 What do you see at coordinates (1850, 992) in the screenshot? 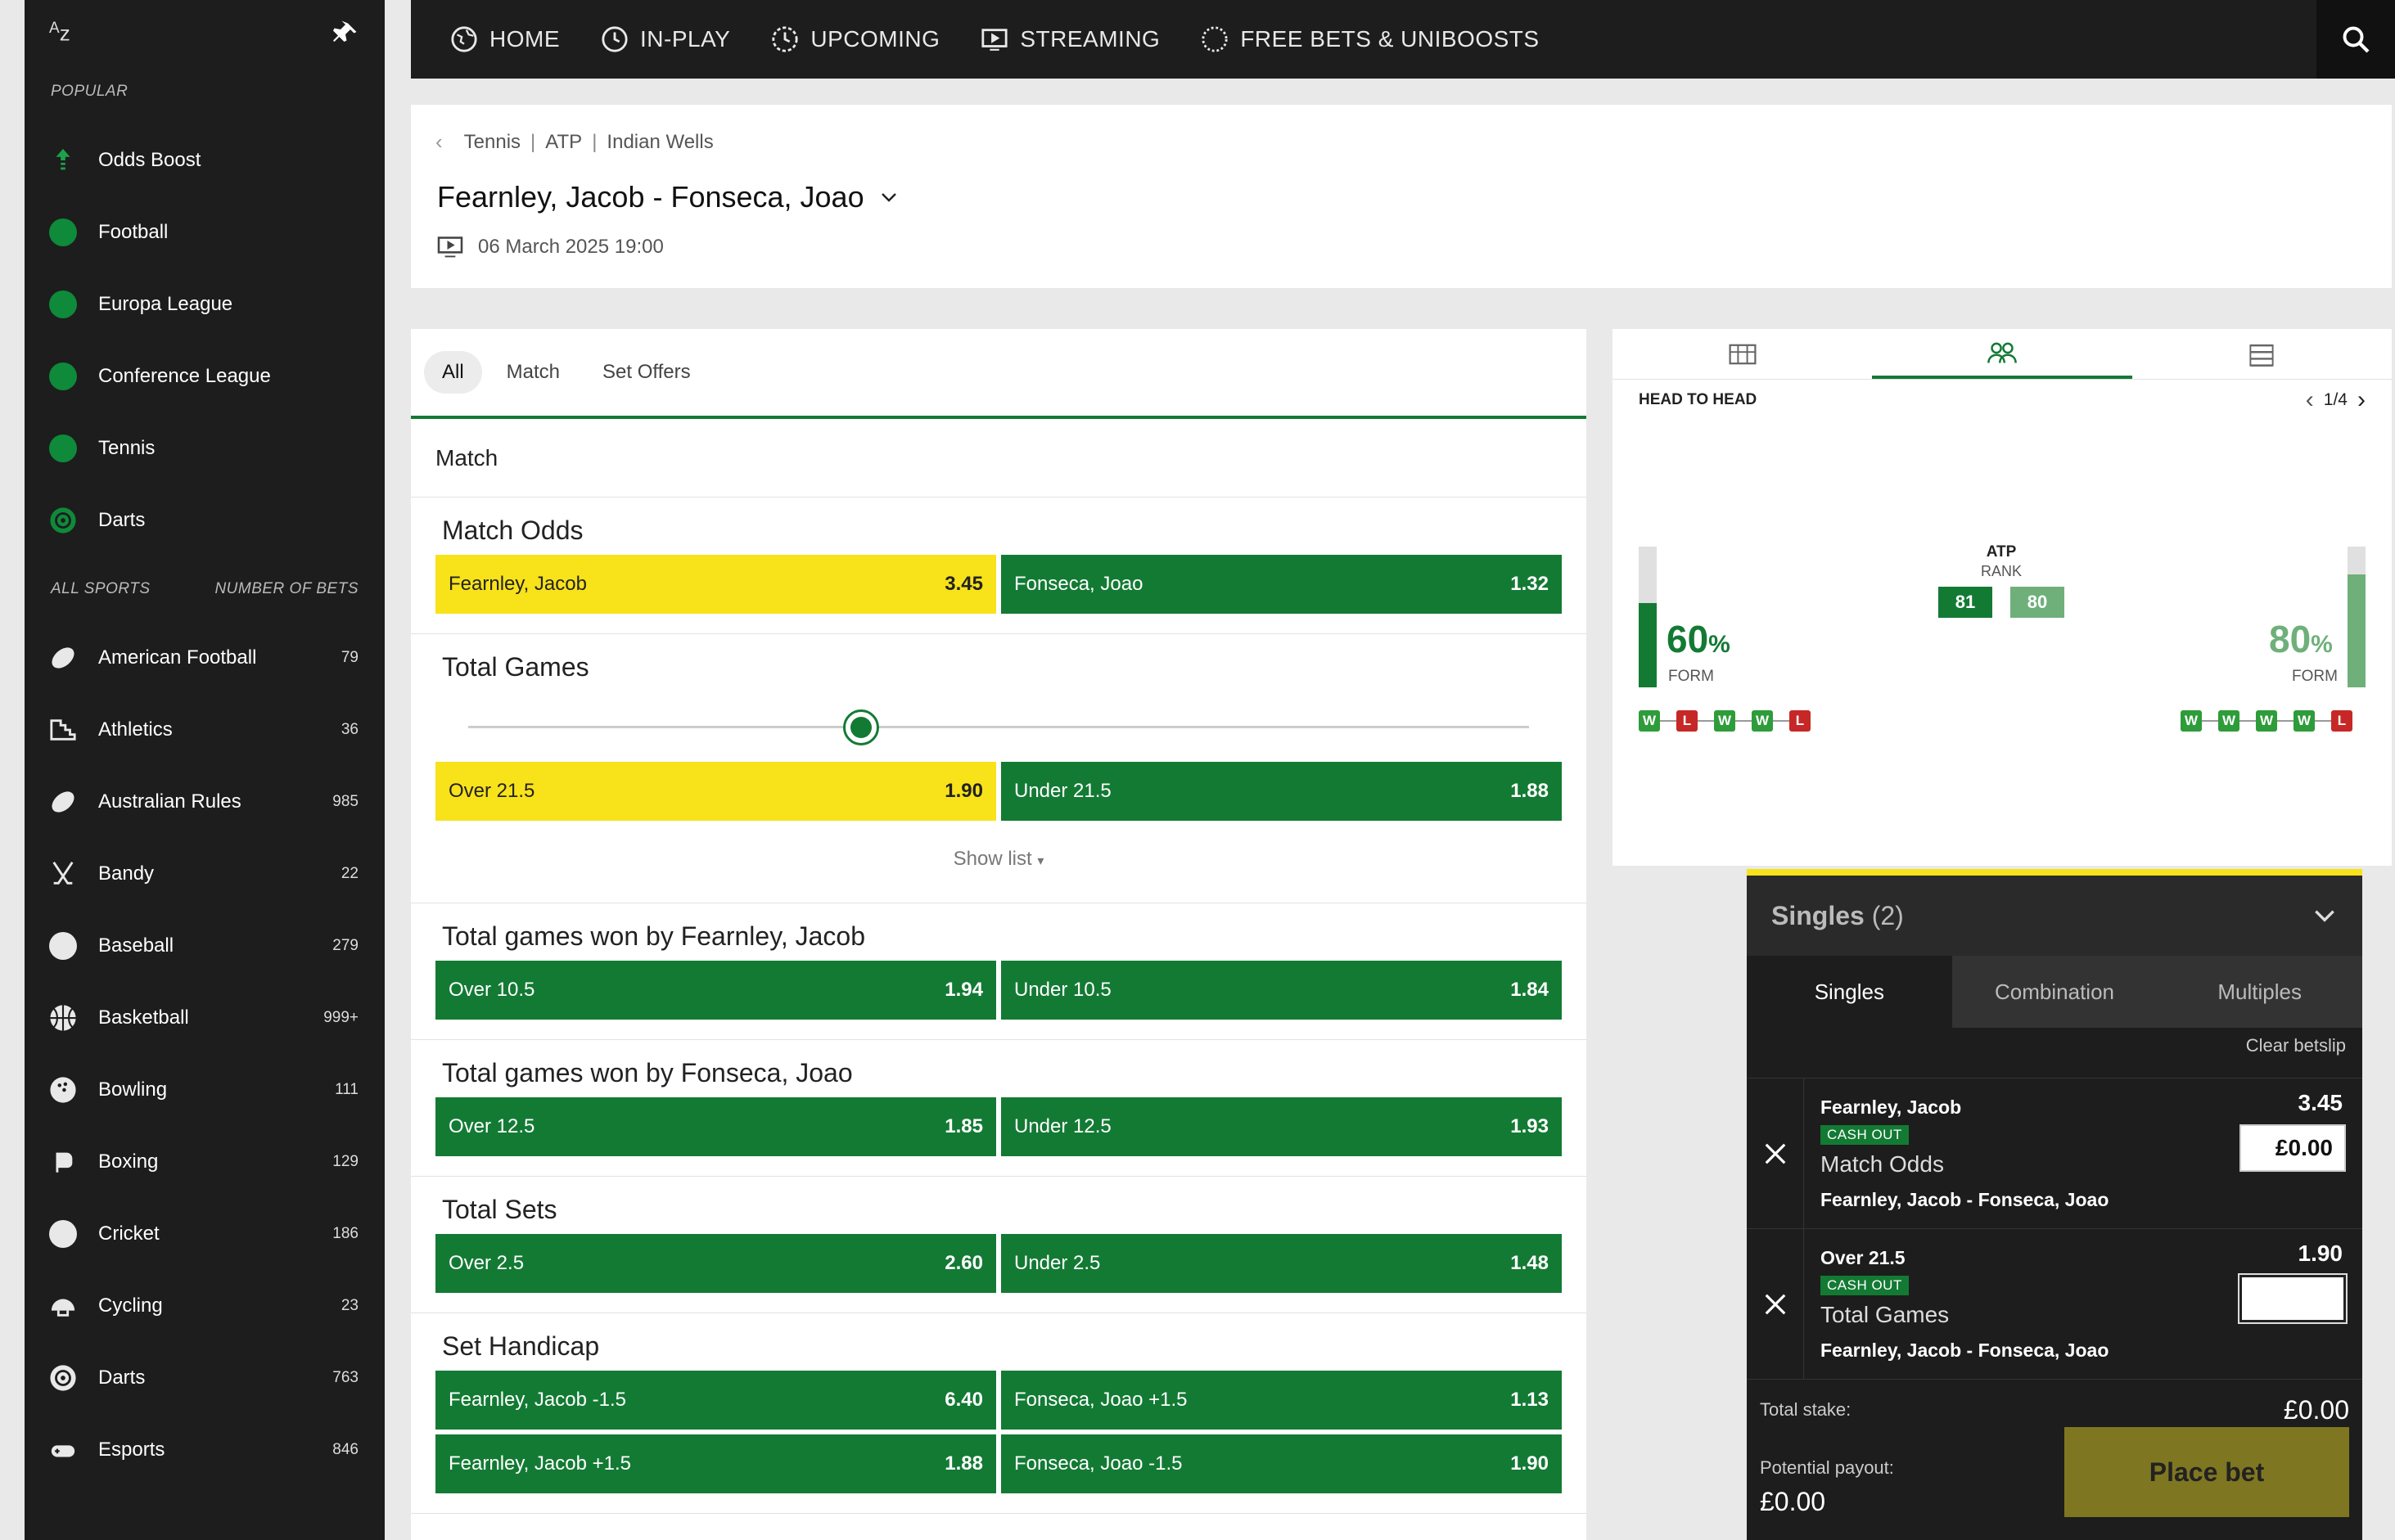
I see `tab-singles: Singles` at bounding box center [1850, 992].